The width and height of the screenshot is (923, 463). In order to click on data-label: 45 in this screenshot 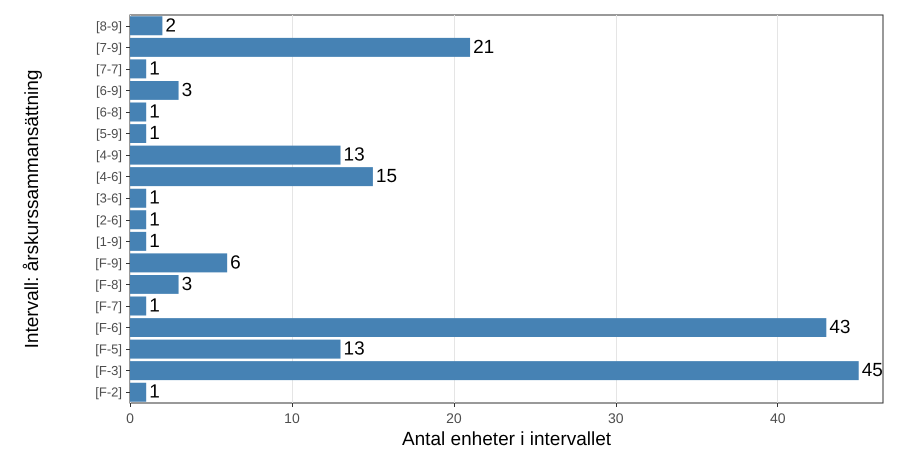, I will do `click(872, 371)`.